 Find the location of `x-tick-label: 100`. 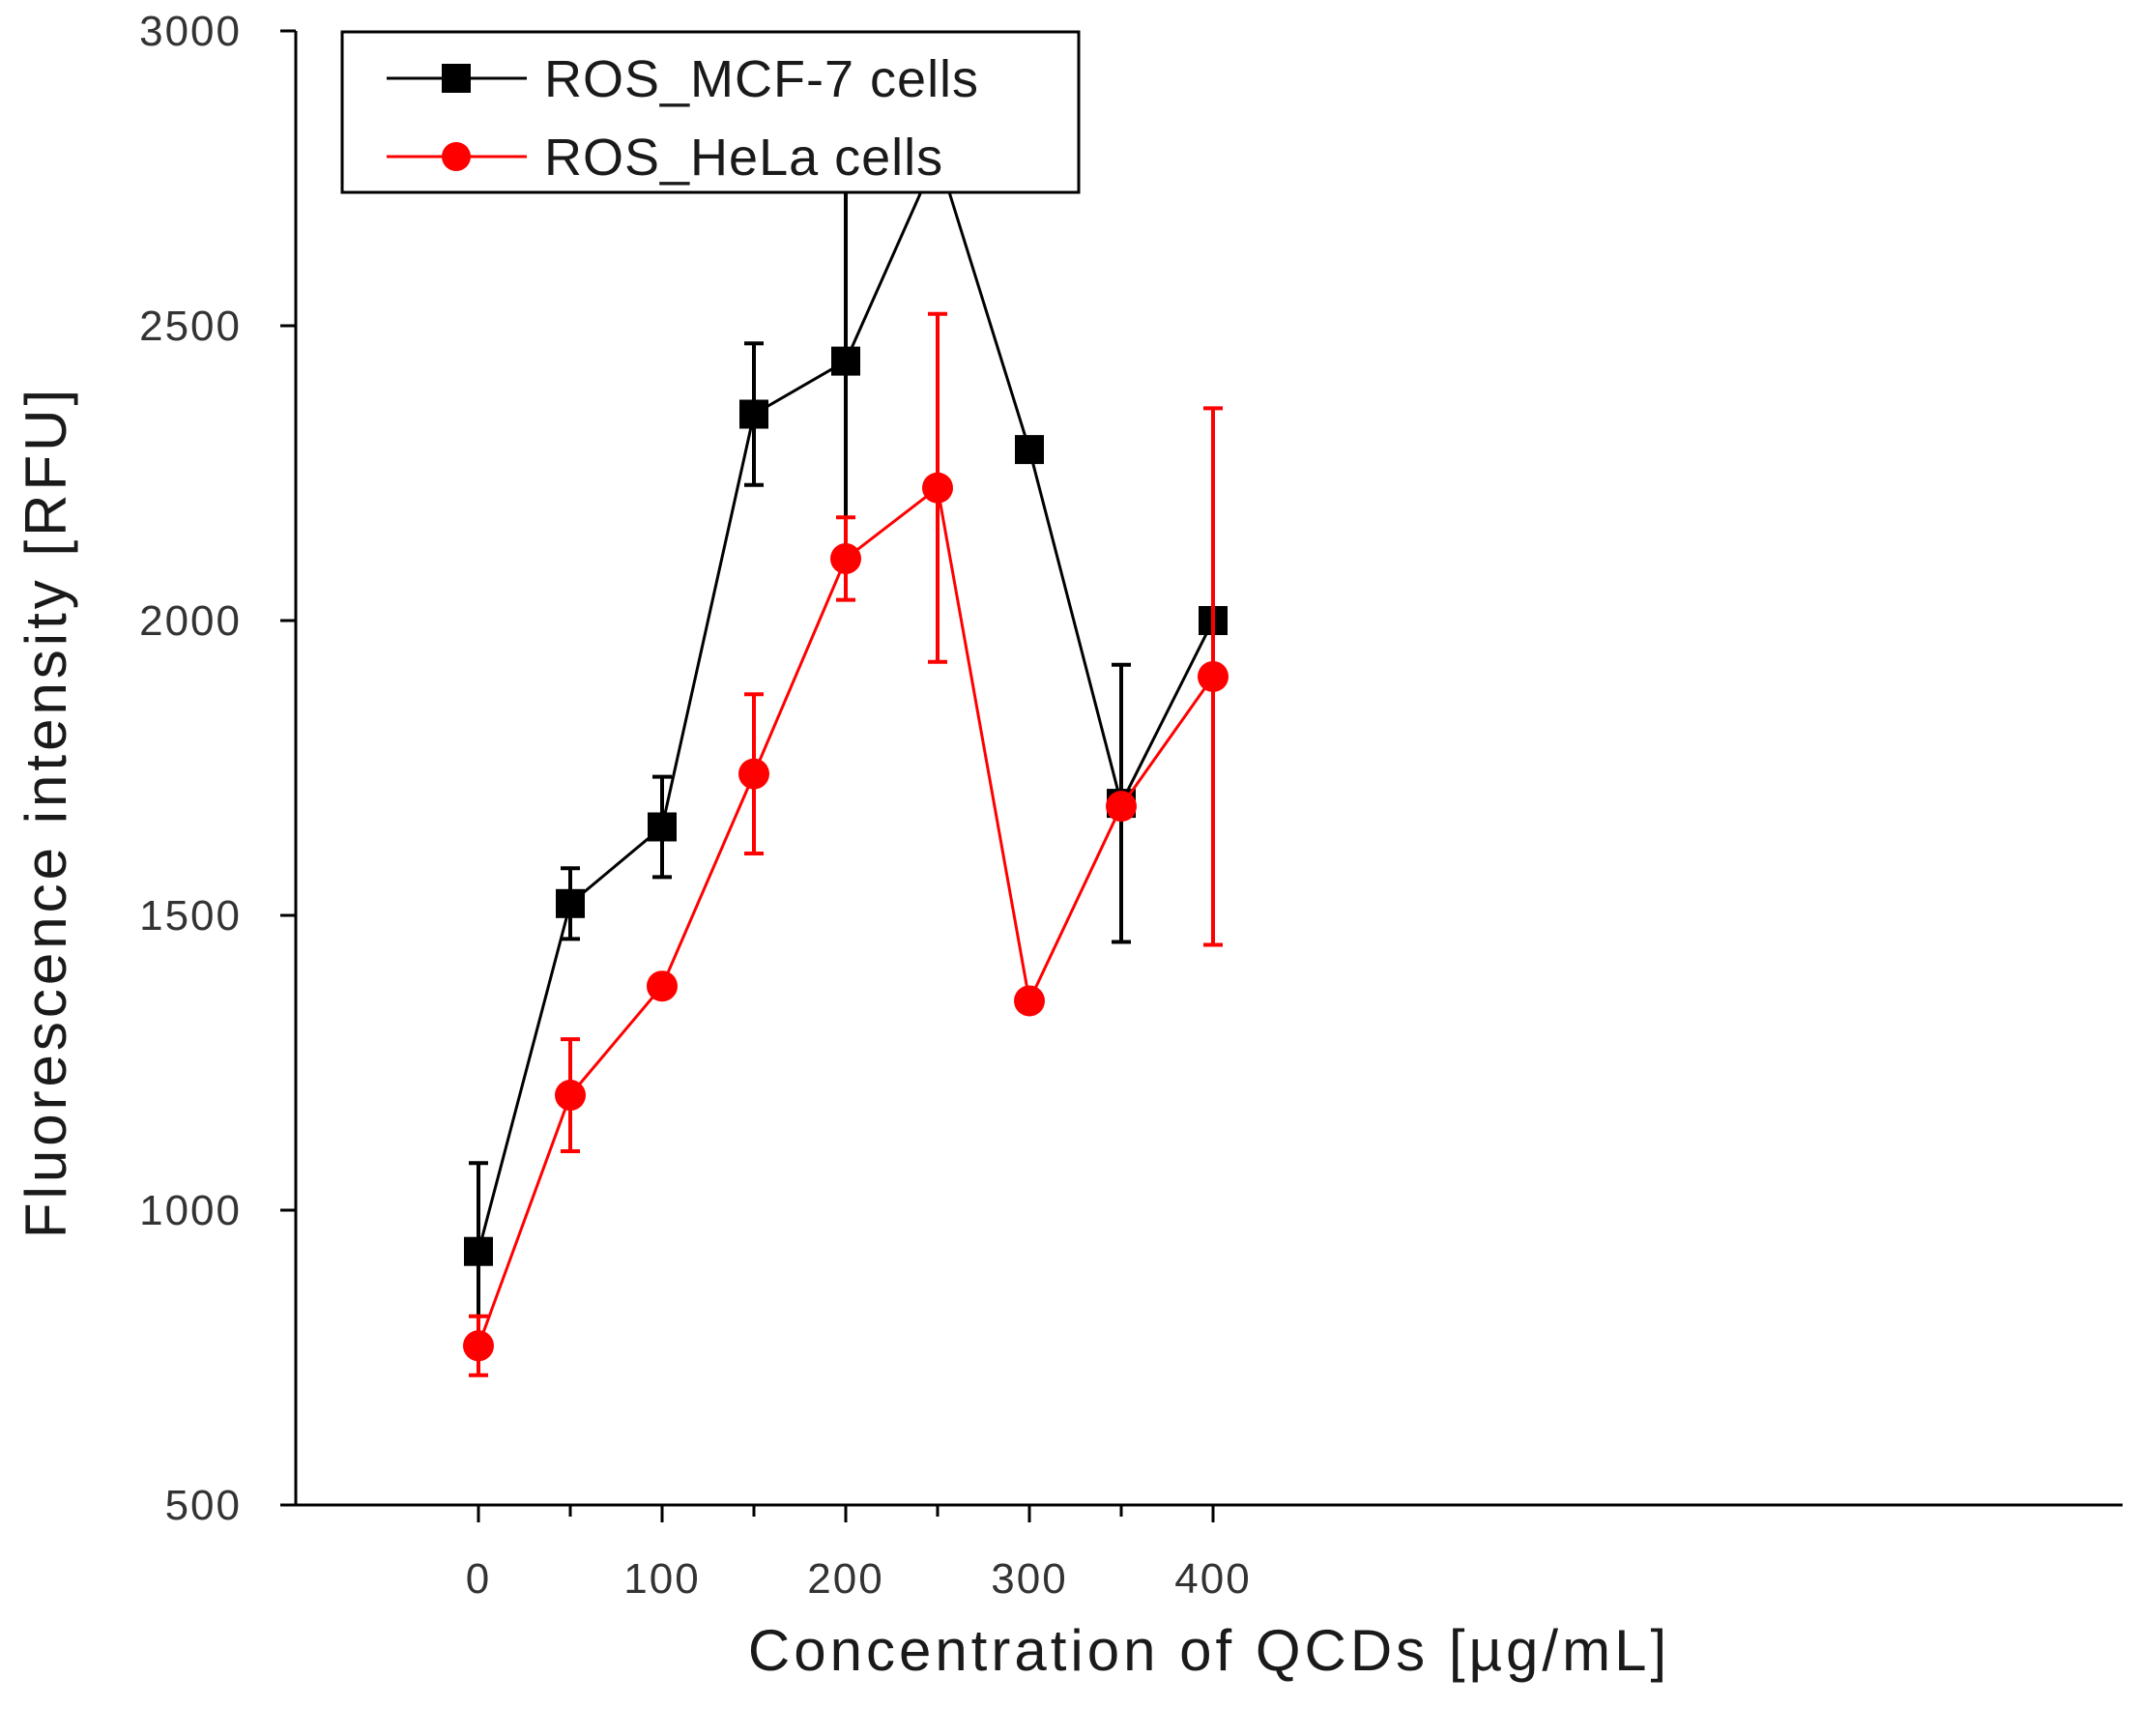

x-tick-label: 100 is located at coordinates (661, 1579).